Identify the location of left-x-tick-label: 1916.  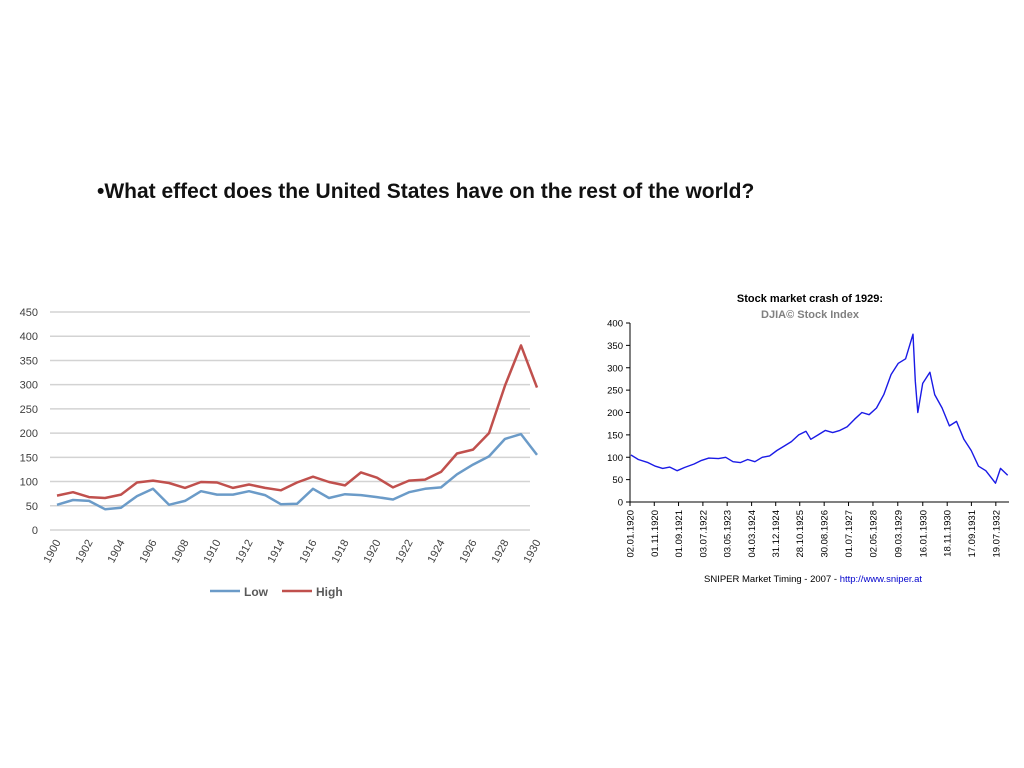
(309, 551).